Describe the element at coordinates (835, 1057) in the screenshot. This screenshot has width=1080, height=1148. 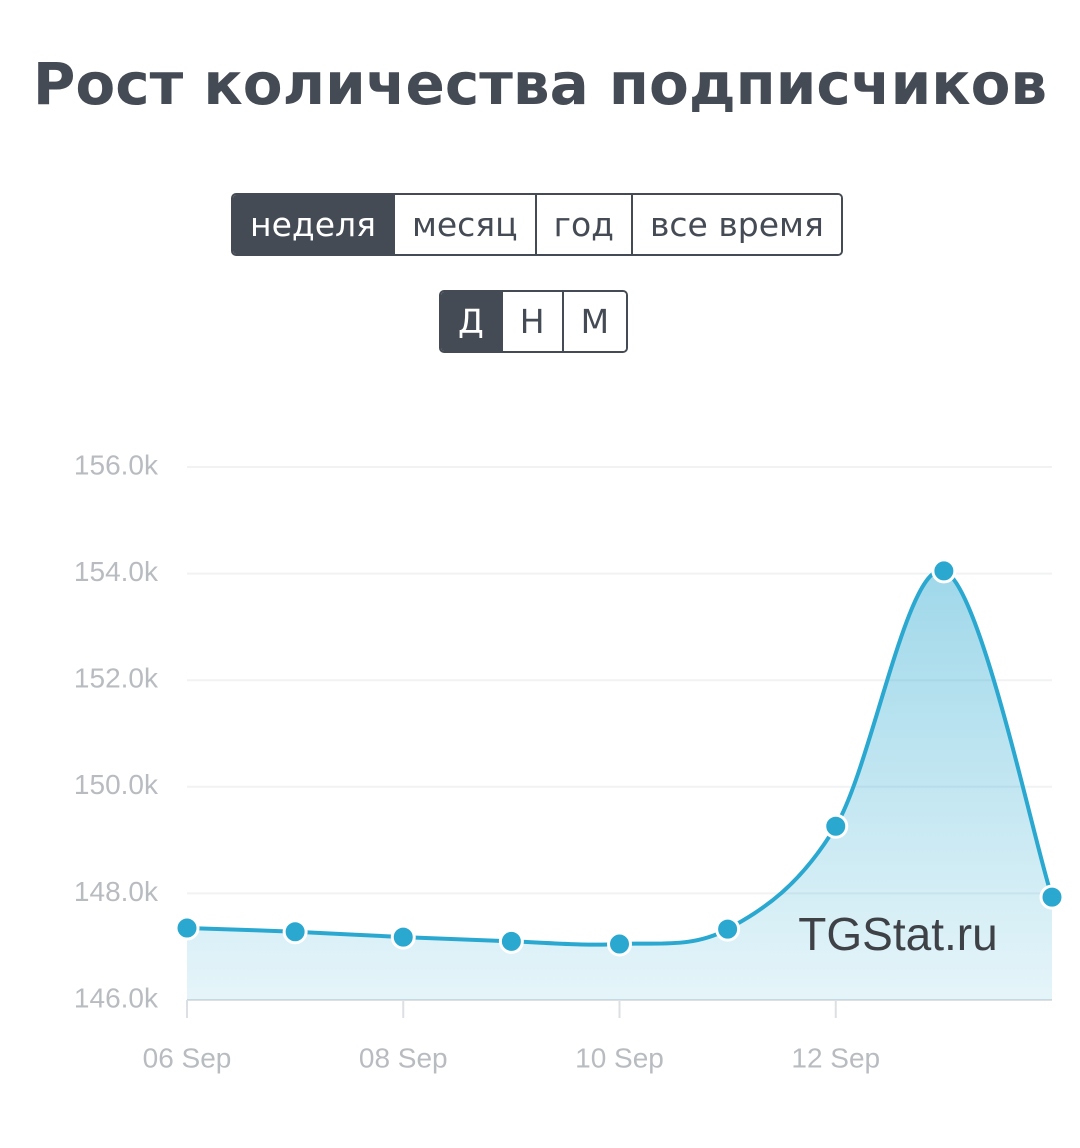
I see `x-tick-label: 12 Sep` at that location.